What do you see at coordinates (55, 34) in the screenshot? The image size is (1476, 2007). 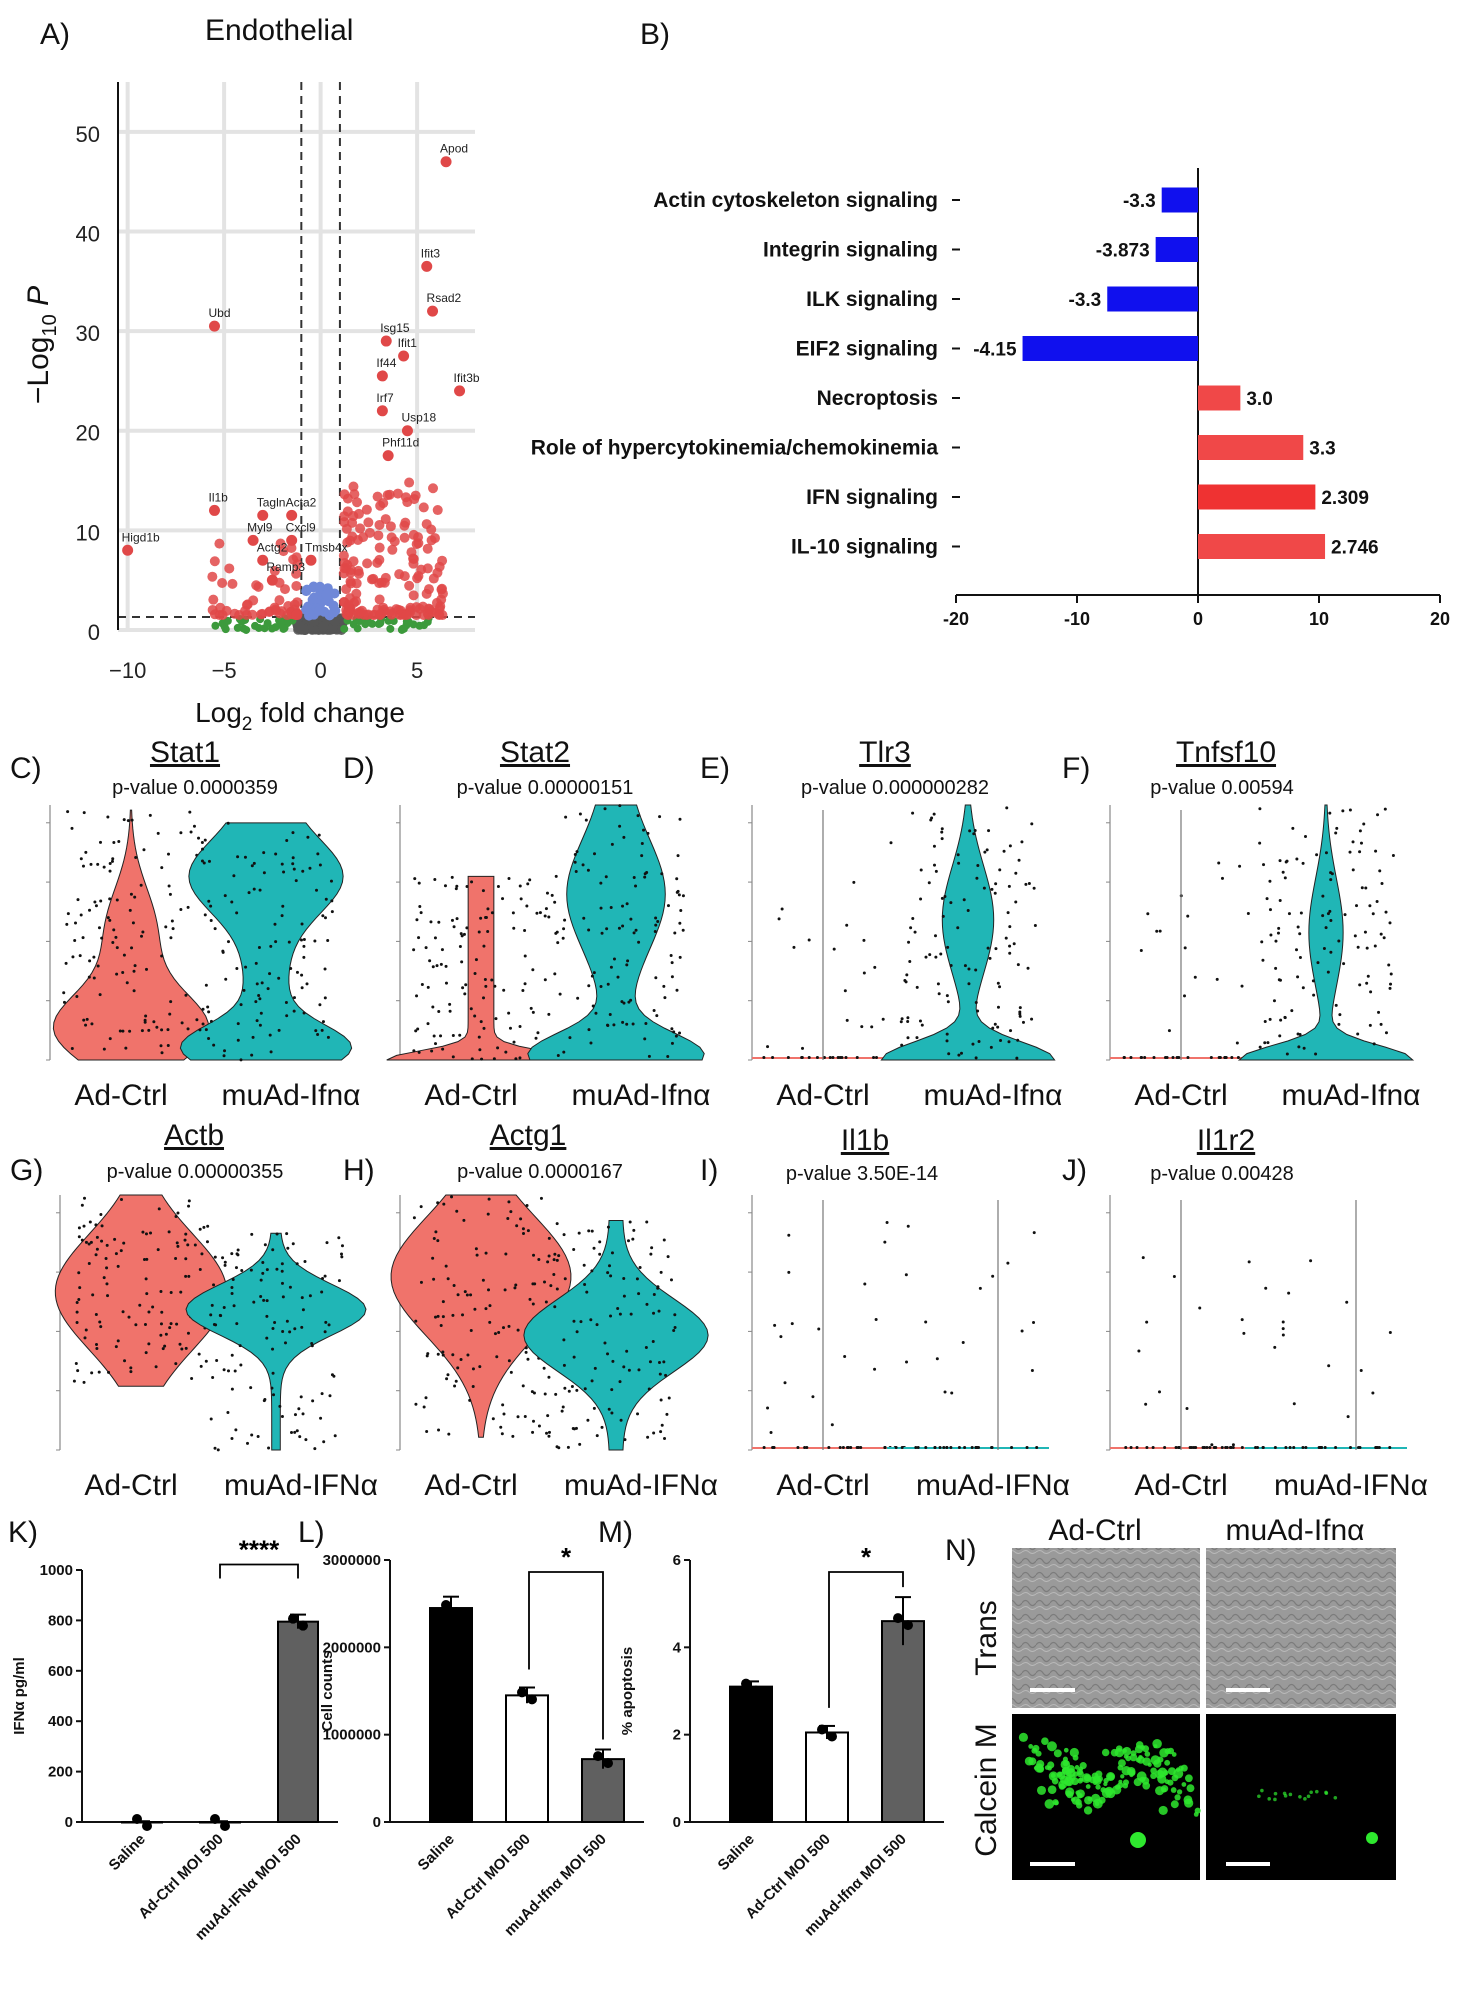 I see `panel-a-label: A)` at bounding box center [55, 34].